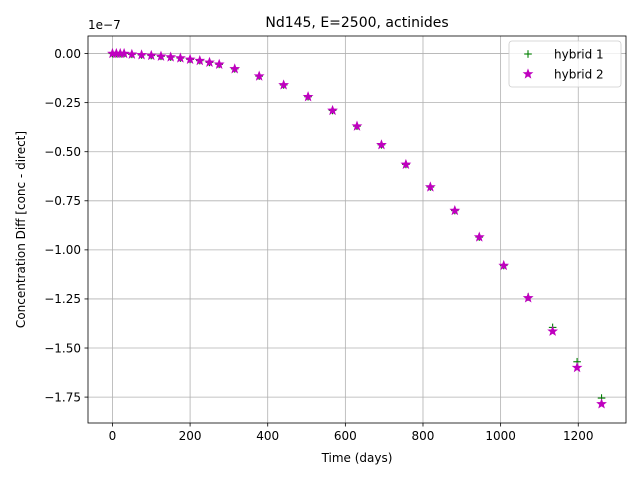  I want to click on y-tick-label: −1.50, so click(62, 348).